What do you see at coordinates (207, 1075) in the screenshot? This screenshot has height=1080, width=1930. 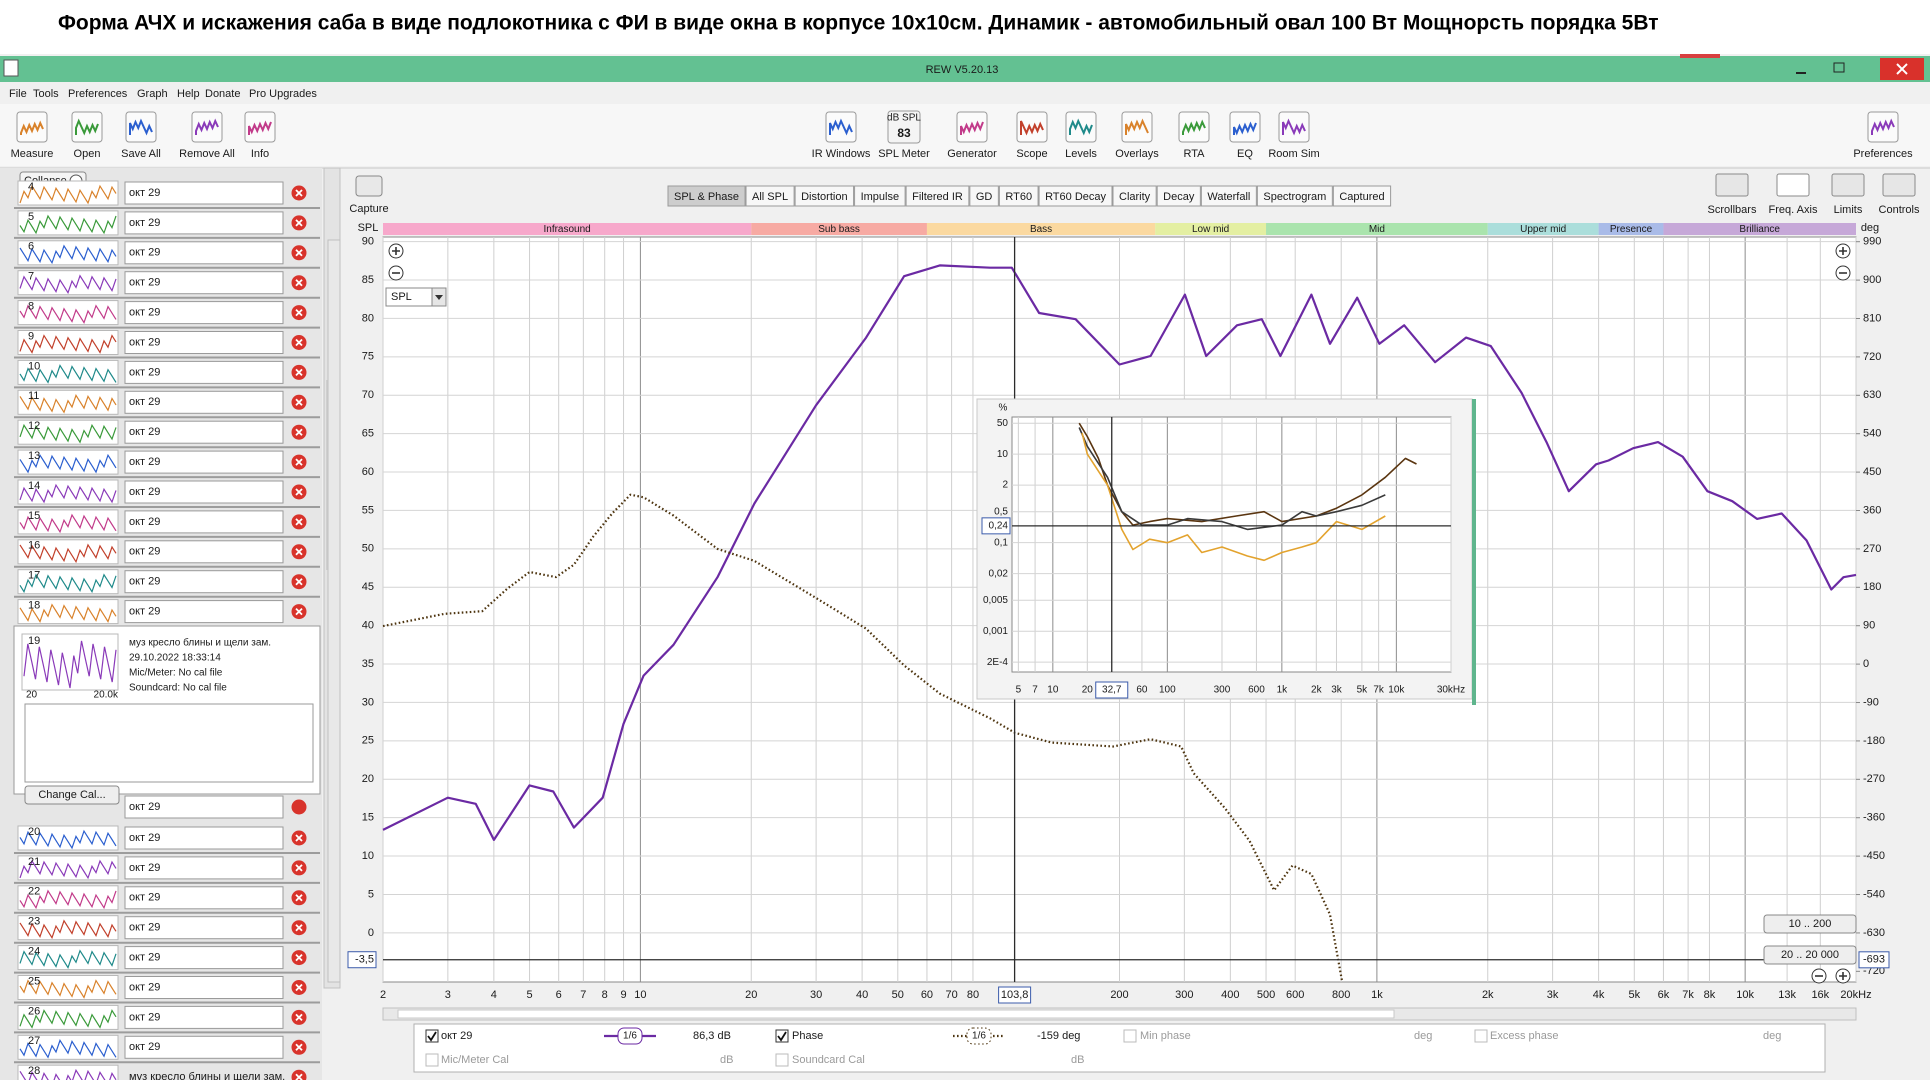 I see `measurement-name: муз кресло блины и щели зам.` at bounding box center [207, 1075].